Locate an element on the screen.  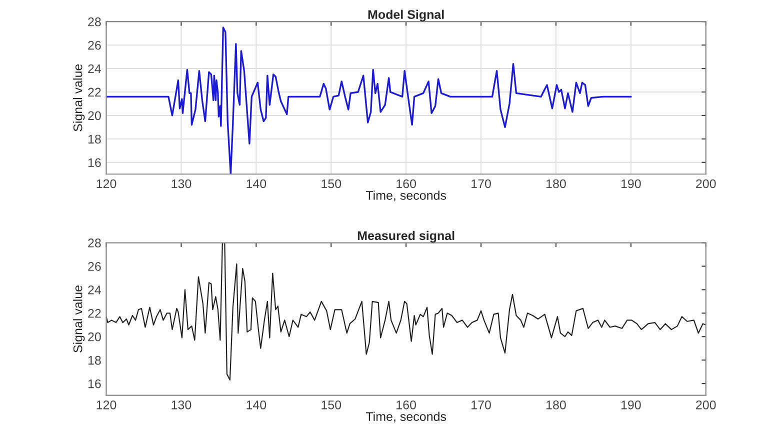
chart-title: Measured signal is located at coordinates (406, 236).